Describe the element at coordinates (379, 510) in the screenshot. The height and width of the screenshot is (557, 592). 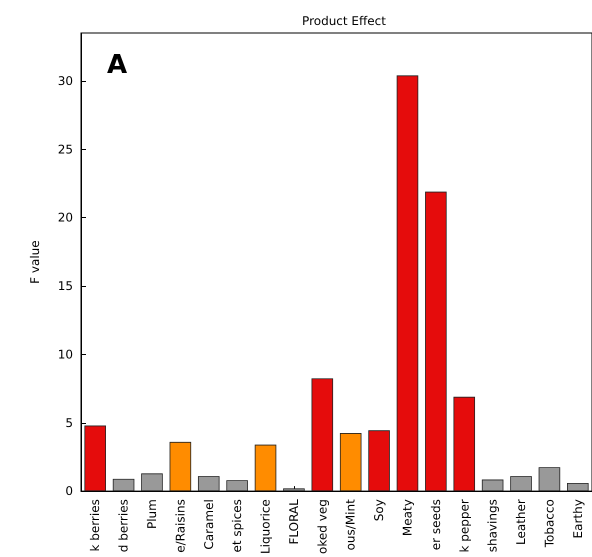
I see `x-tick-label: Soy` at that location.